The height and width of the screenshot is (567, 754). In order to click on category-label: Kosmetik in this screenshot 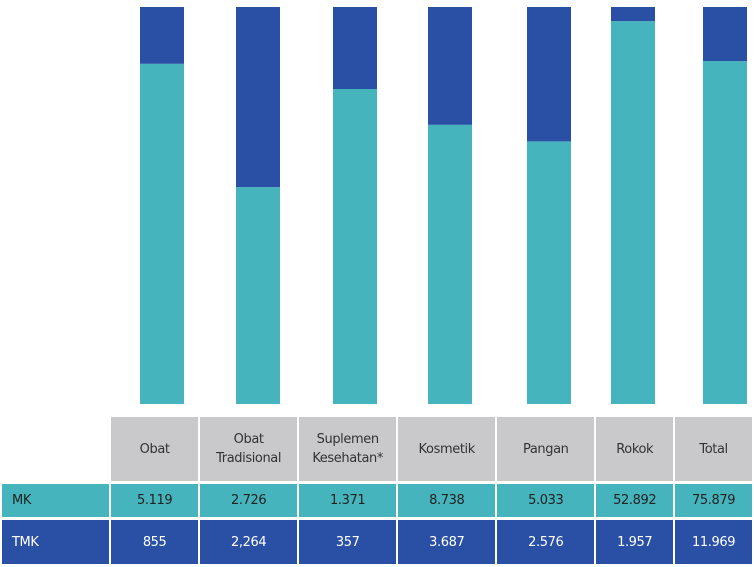, I will do `click(447, 449)`.